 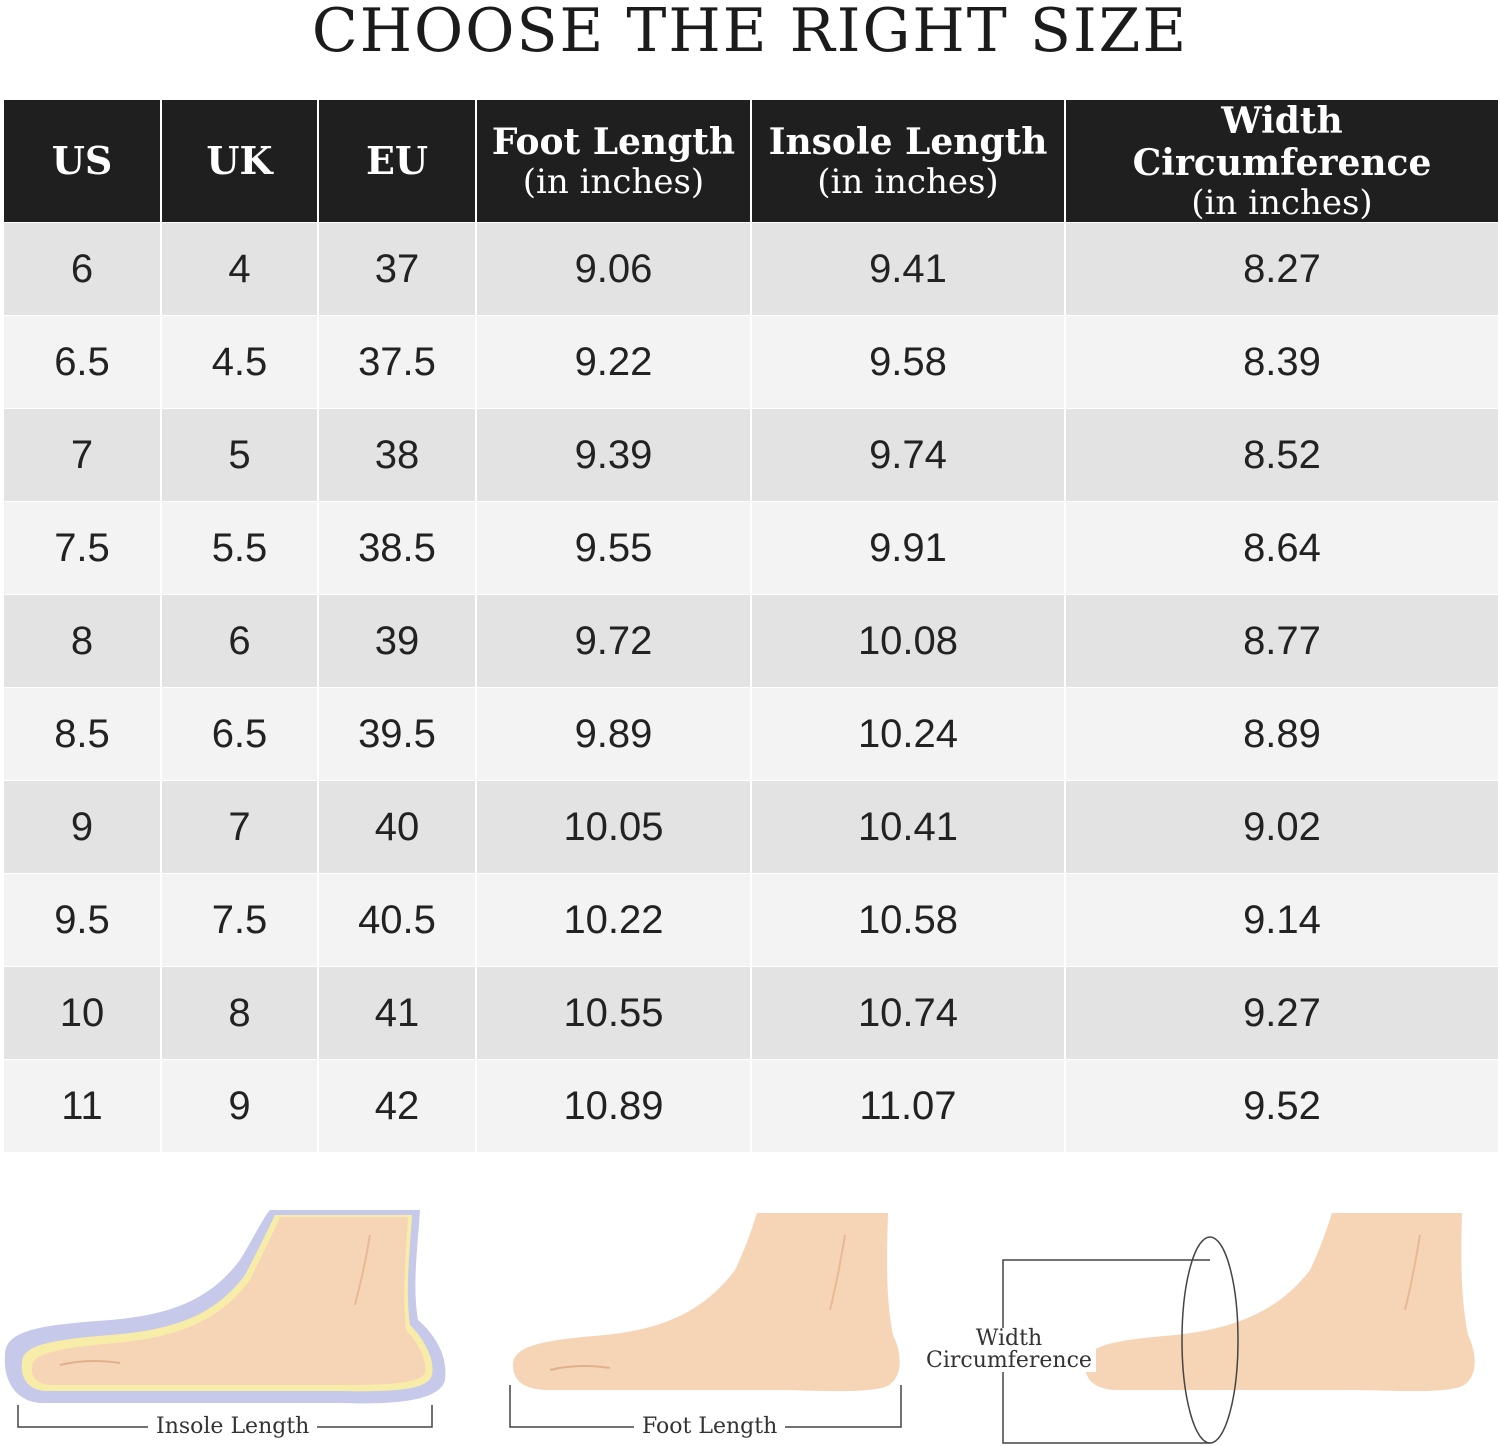 I want to click on cell-width-circumference: 8.64, so click(x=1281, y=548).